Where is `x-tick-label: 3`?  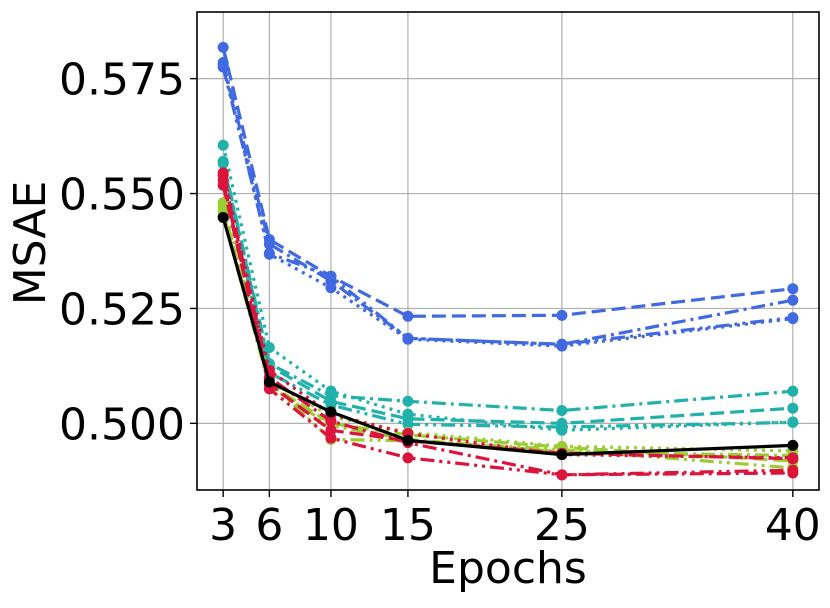
x-tick-label: 3 is located at coordinates (223, 525).